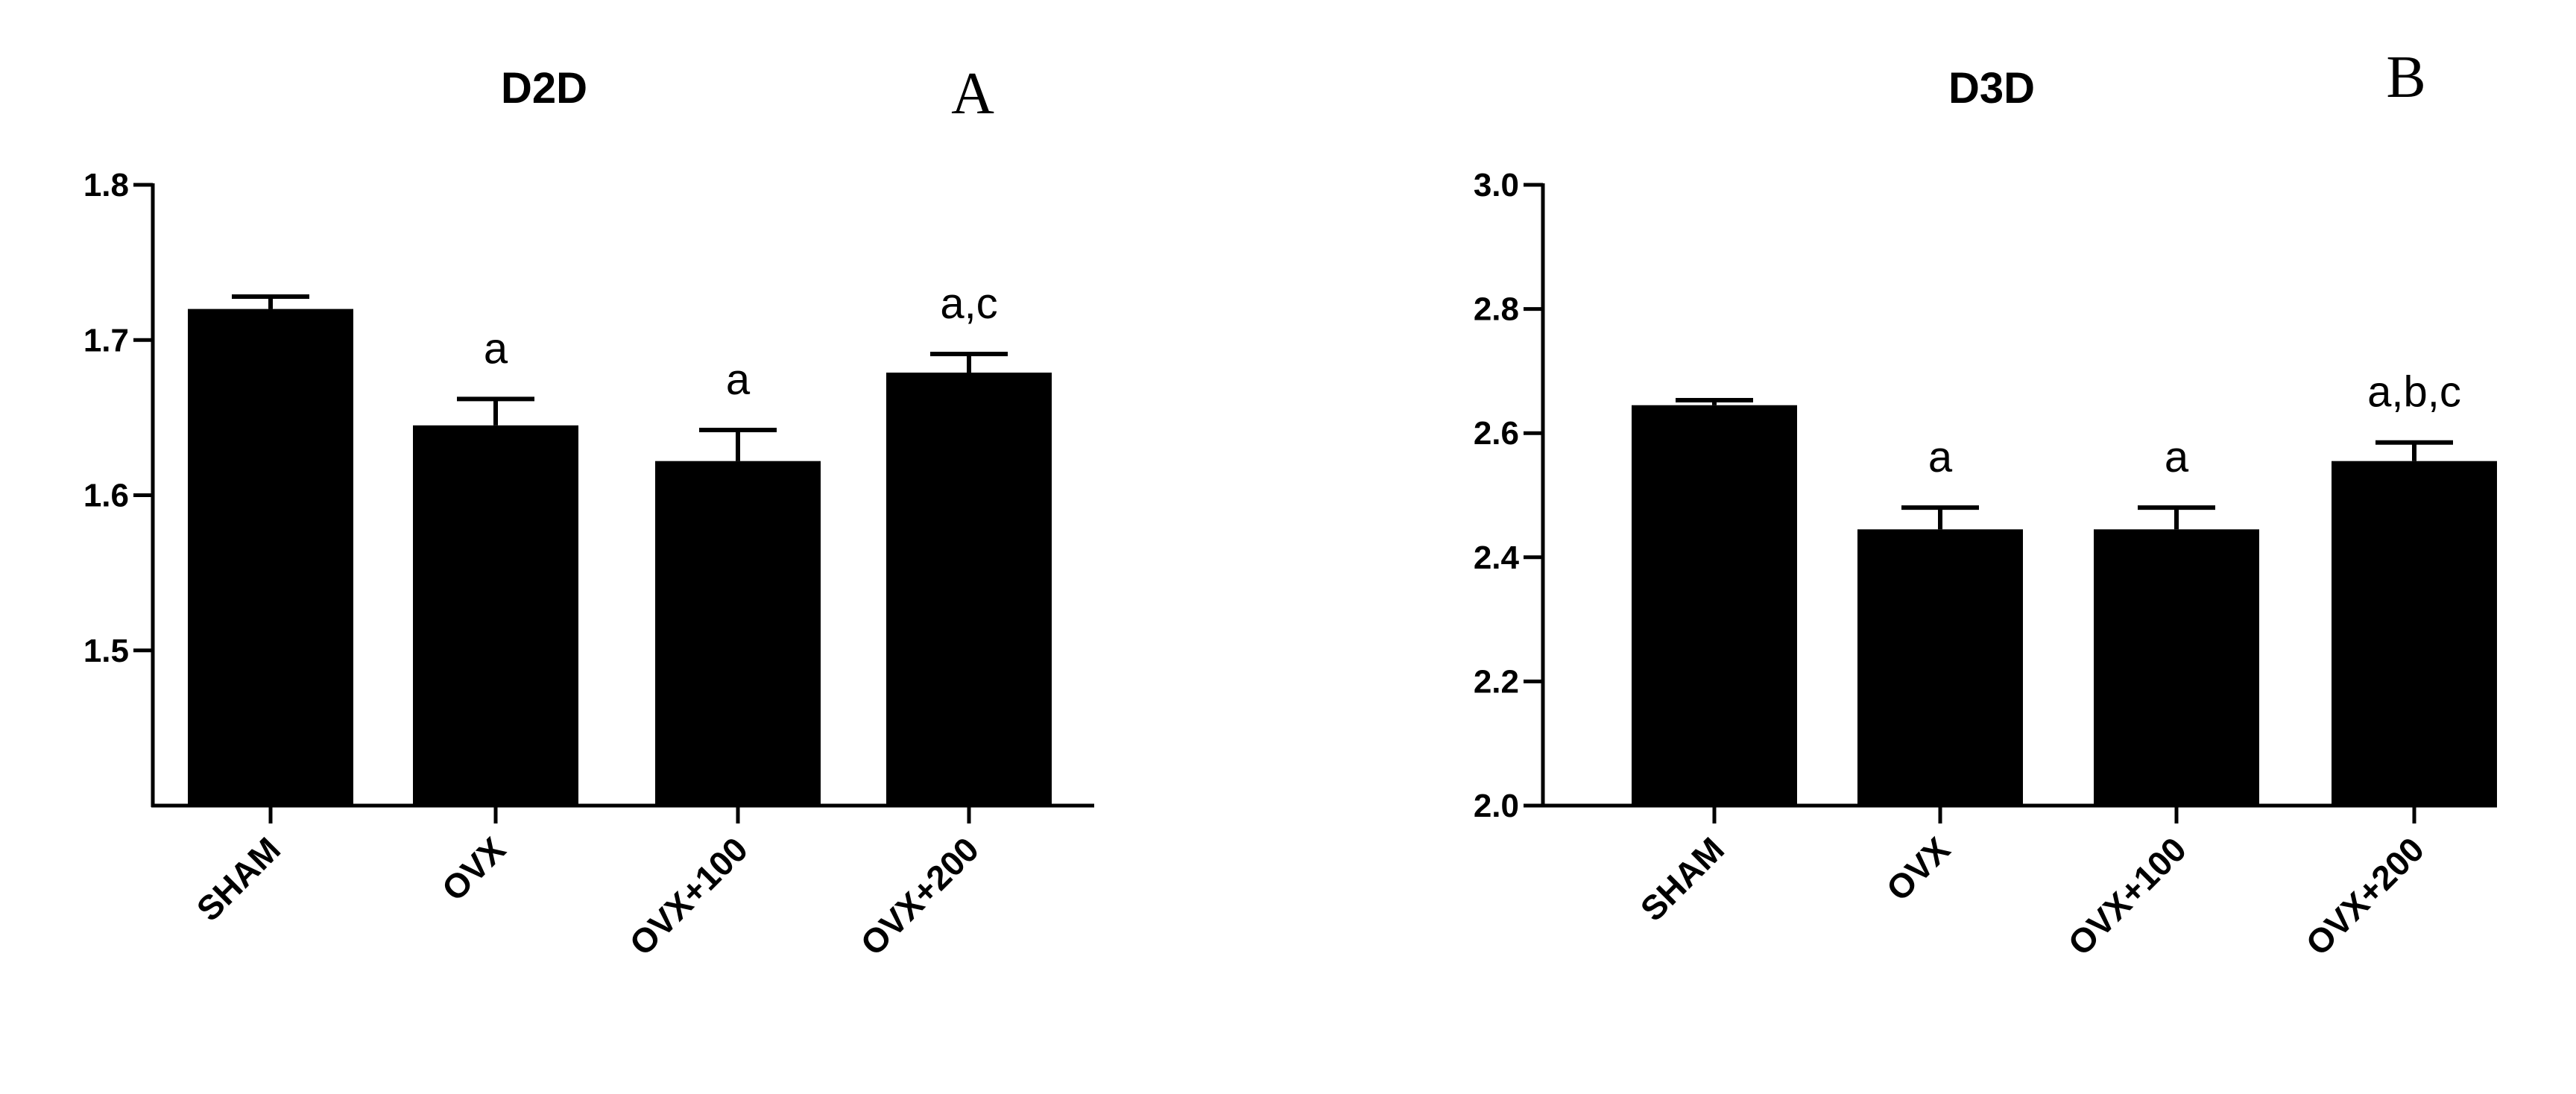 This screenshot has width=2576, height=1094. Describe the element at coordinates (1992, 88) in the screenshot. I see `chart-title: D3D` at that location.